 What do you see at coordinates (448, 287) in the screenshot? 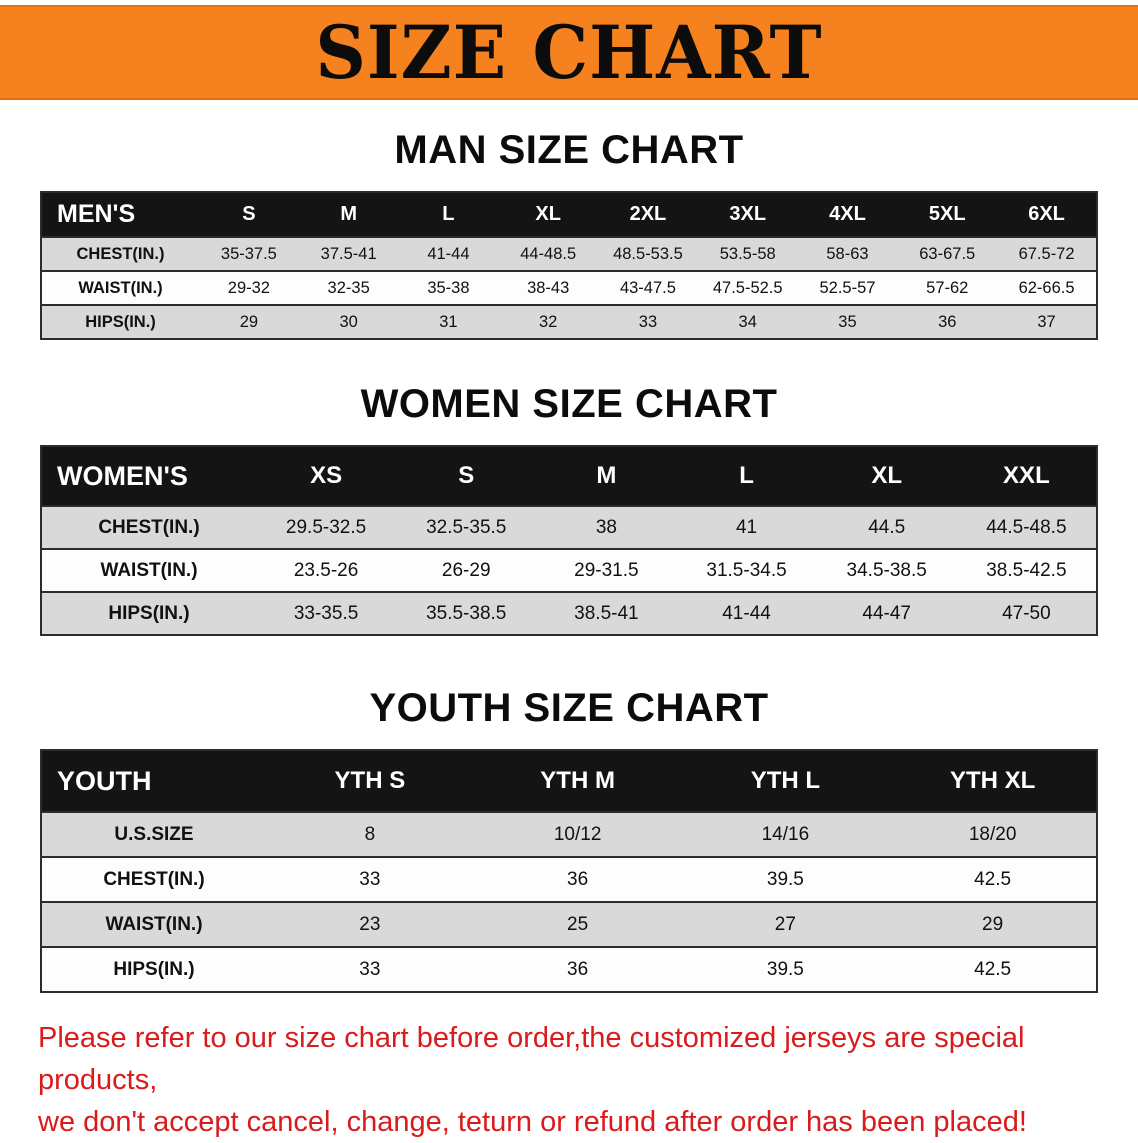
I see `size-value-cell: 35-38` at bounding box center [448, 287].